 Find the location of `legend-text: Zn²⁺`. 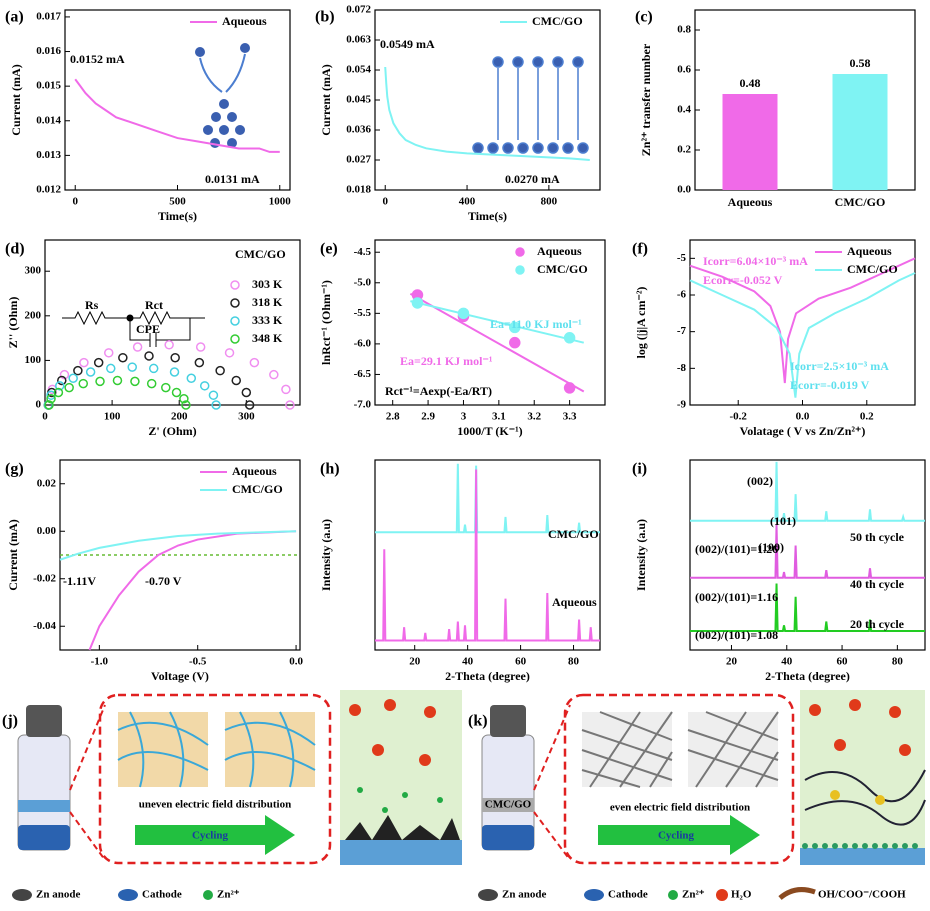

legend-text: Zn²⁺ is located at coordinates (693, 895).